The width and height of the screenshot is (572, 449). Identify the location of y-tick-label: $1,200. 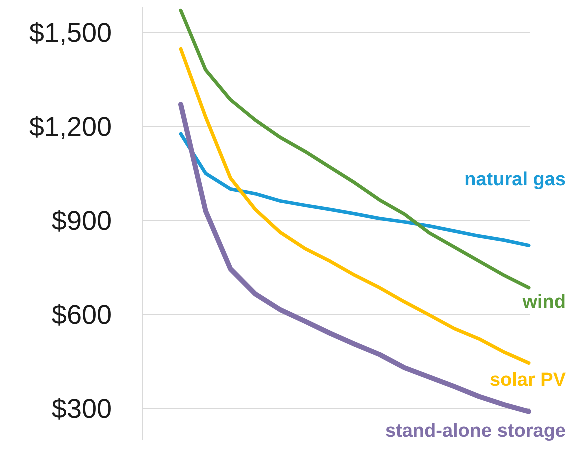
(70, 127).